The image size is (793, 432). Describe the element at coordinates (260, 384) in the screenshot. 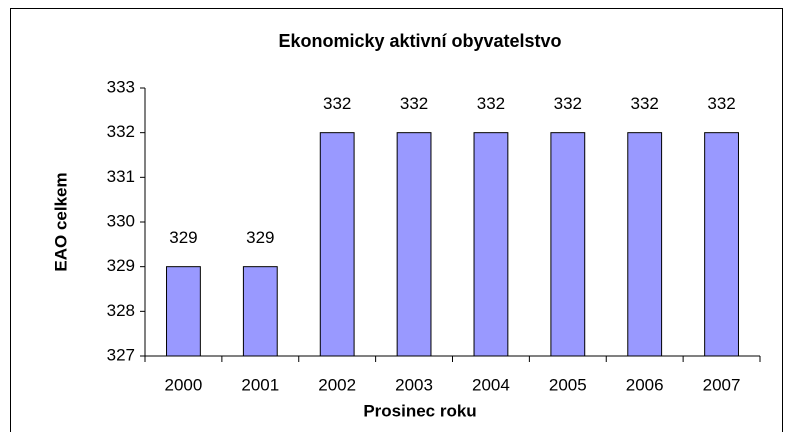

I see `x-tick-label: 2001` at that location.